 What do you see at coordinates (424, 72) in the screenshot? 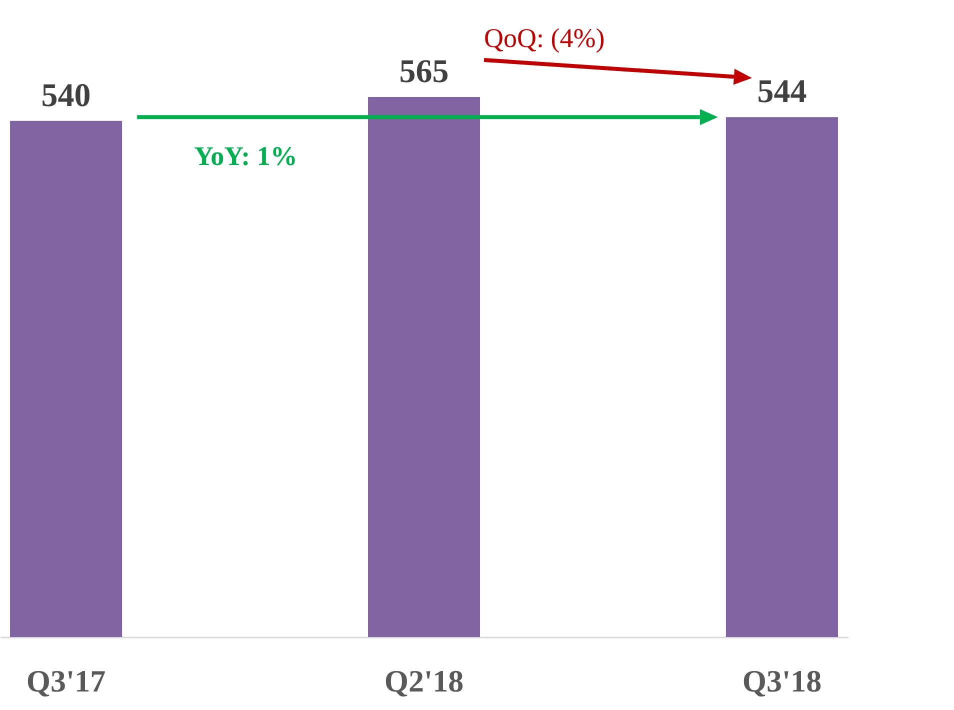
I see `data-label: 565` at bounding box center [424, 72].